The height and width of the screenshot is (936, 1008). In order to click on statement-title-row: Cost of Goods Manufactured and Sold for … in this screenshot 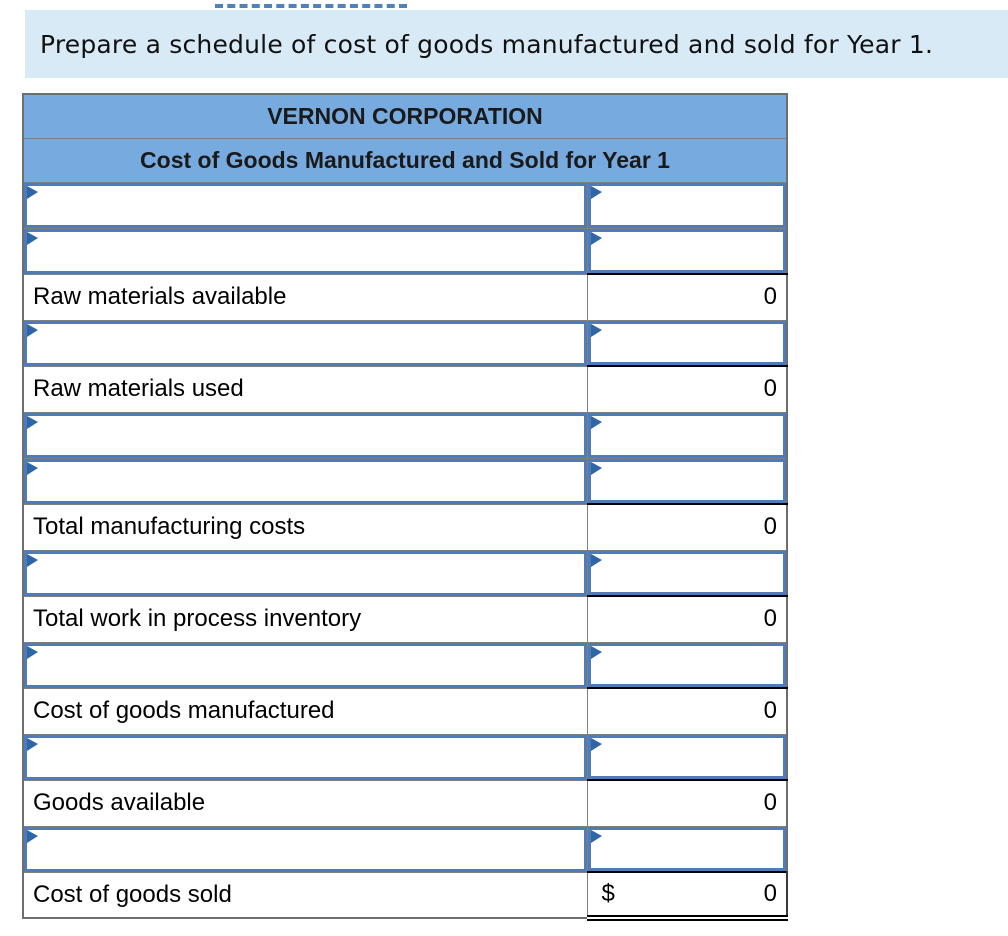, I will do `click(405, 160)`.